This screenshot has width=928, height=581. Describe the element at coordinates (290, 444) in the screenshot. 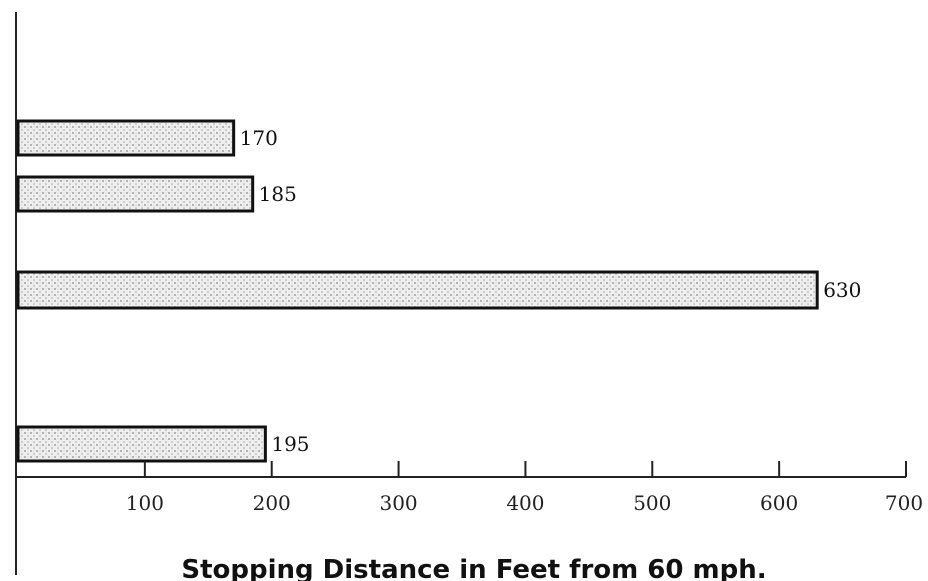

I see `bar-value-label-4: 195` at that location.